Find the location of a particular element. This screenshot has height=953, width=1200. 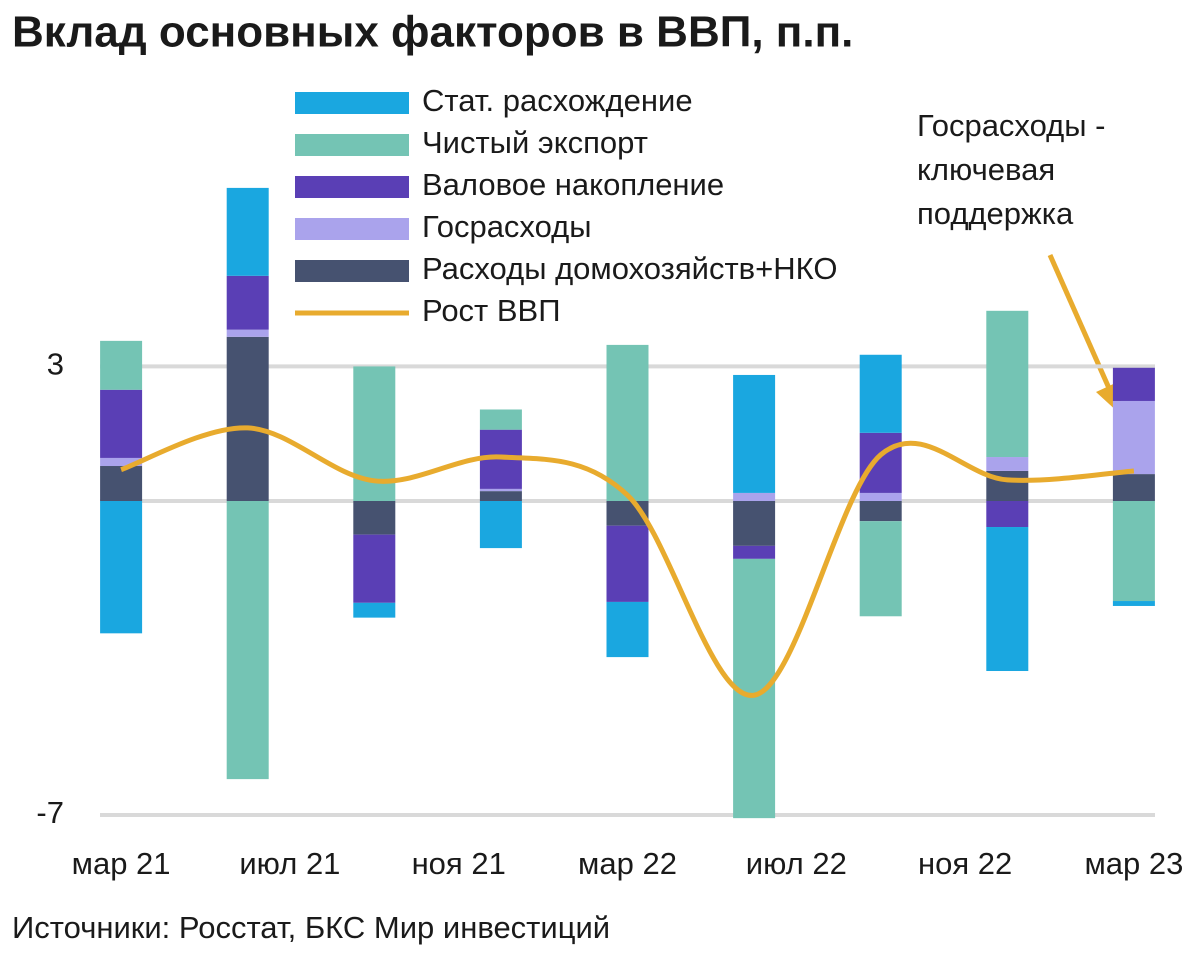

x-tick-label: мар 21 is located at coordinates (121, 863).